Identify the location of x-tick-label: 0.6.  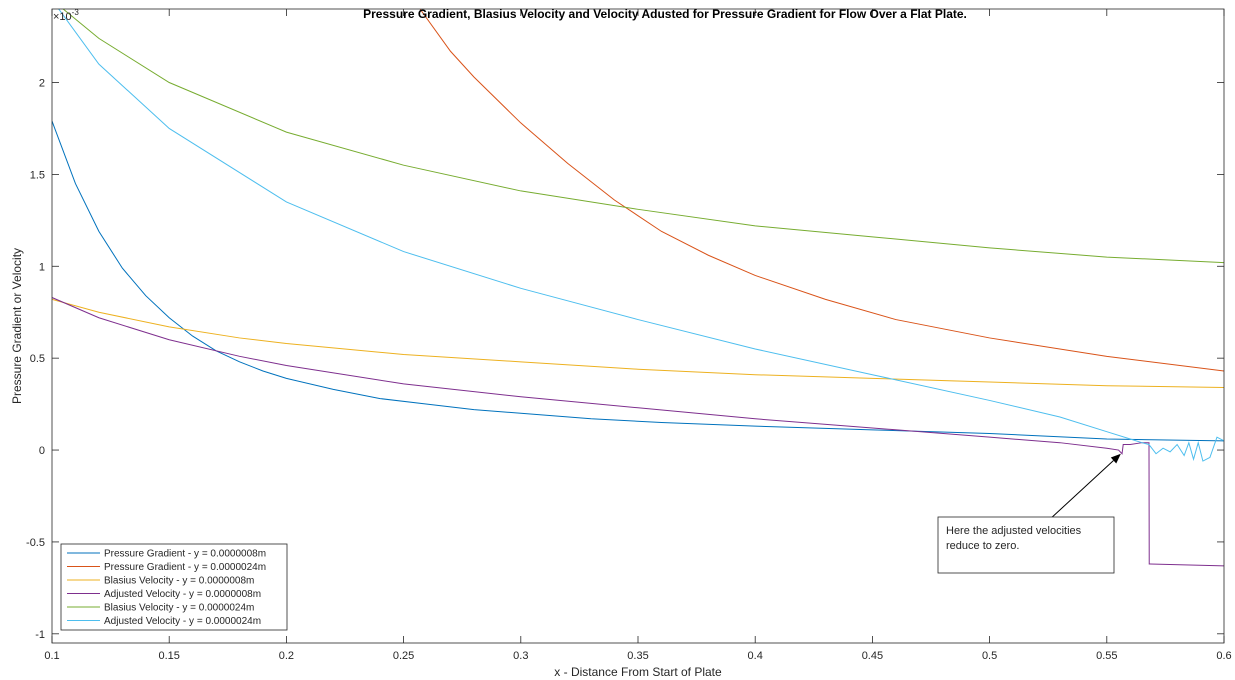
(1223, 656).